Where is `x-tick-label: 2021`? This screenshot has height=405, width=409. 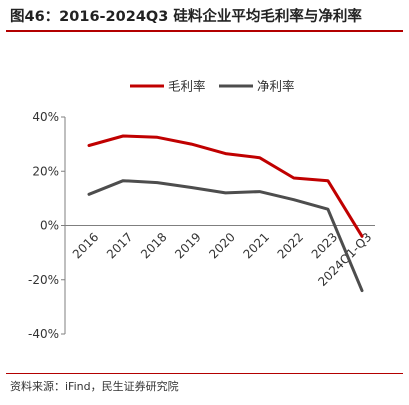
x-tick-label: 2021 is located at coordinates (255, 245).